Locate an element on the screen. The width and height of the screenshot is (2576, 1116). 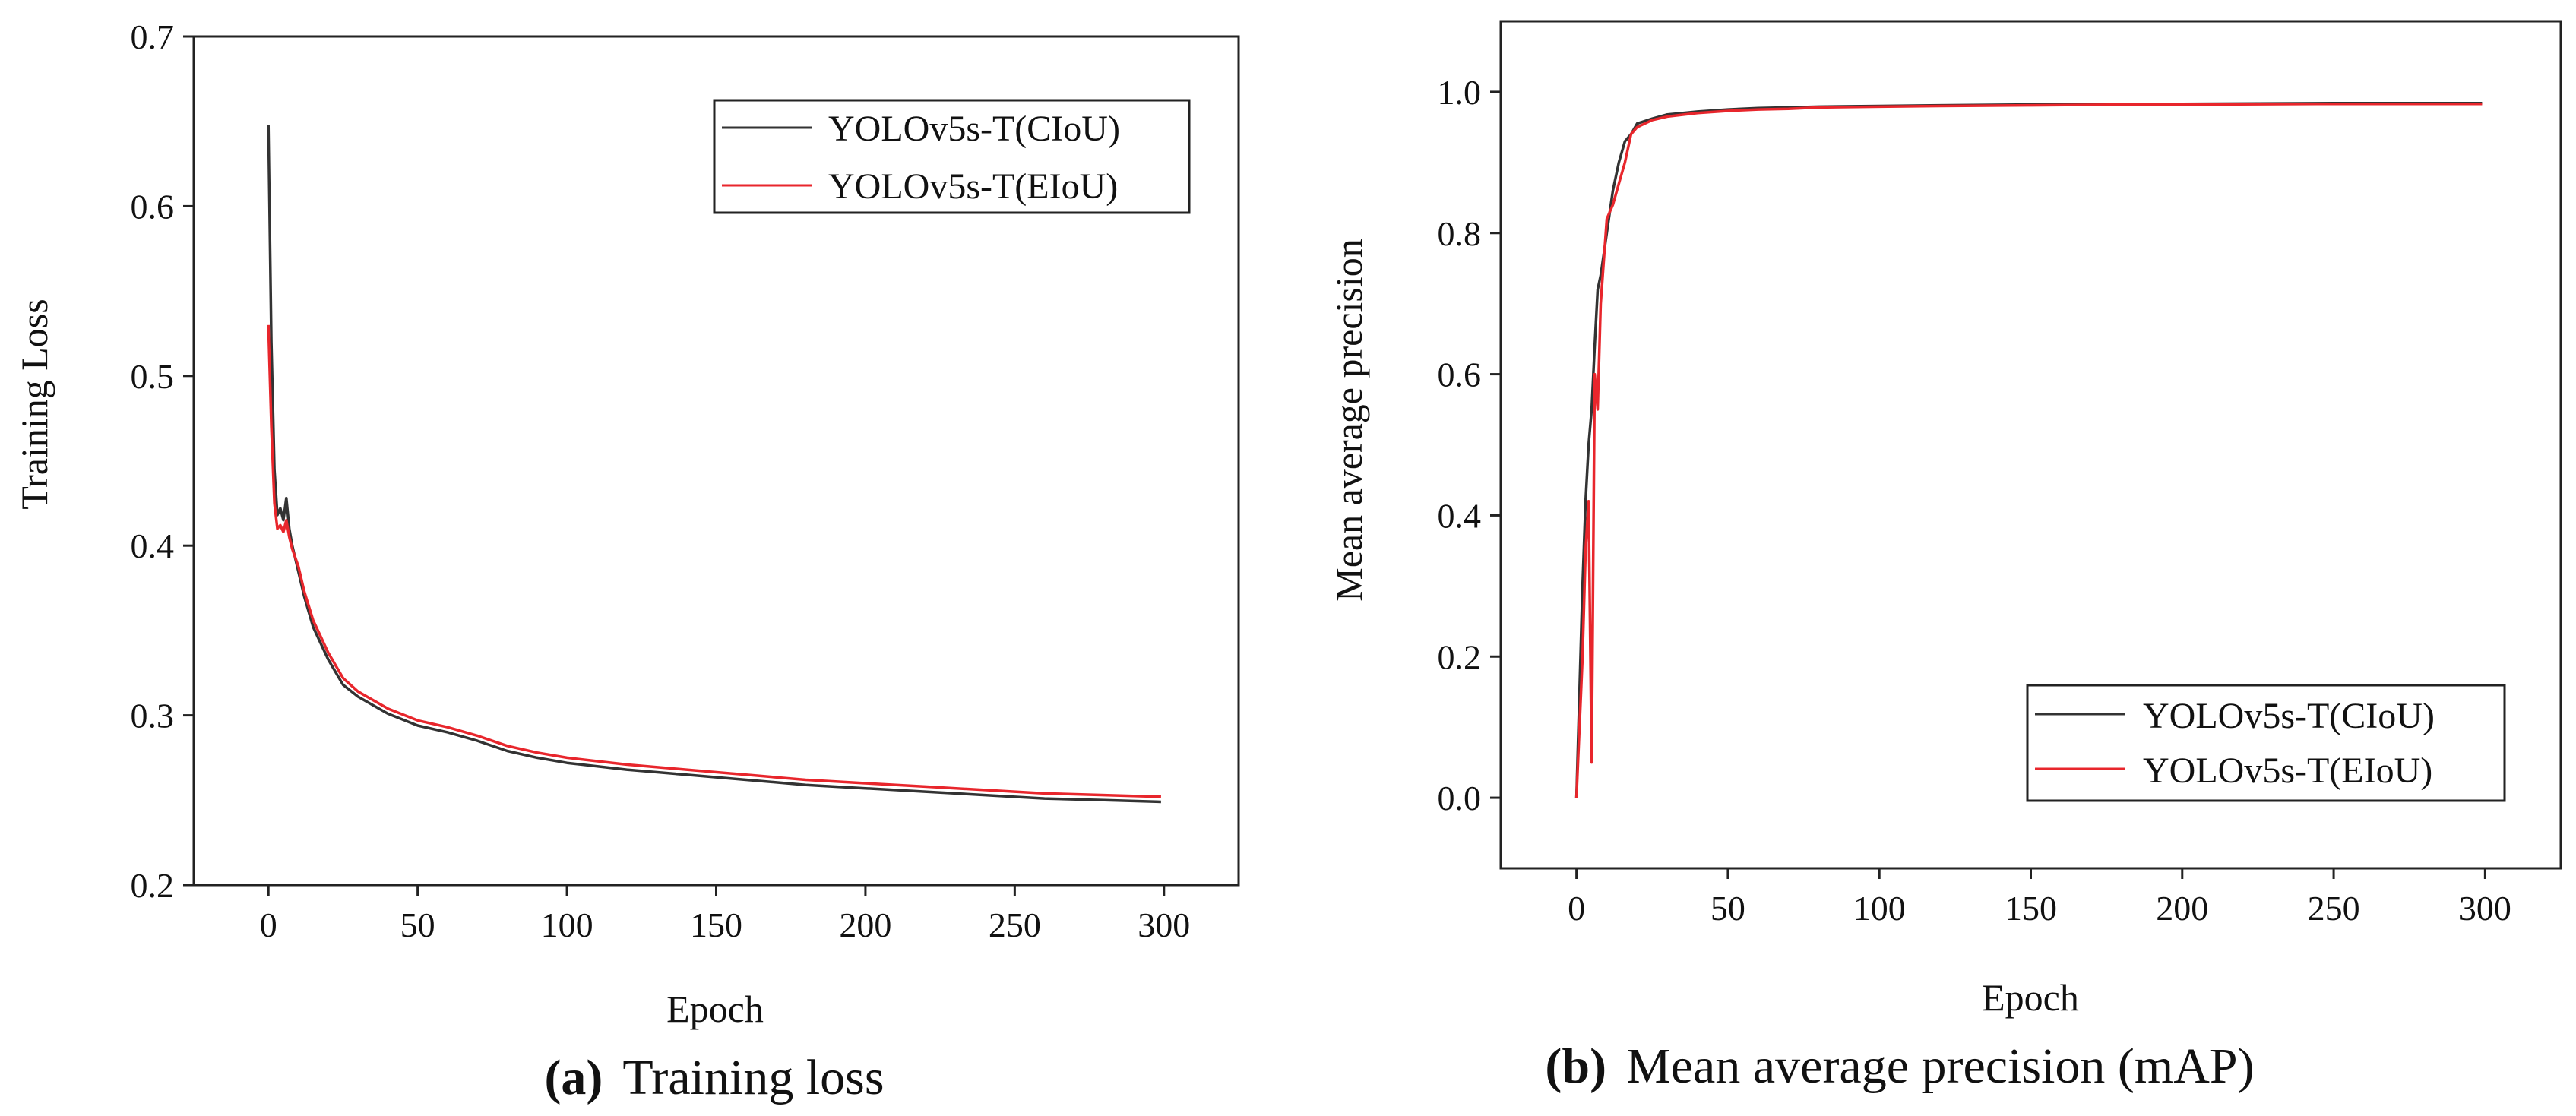
caption-a: (a) Training loss is located at coordinates (714, 1077).